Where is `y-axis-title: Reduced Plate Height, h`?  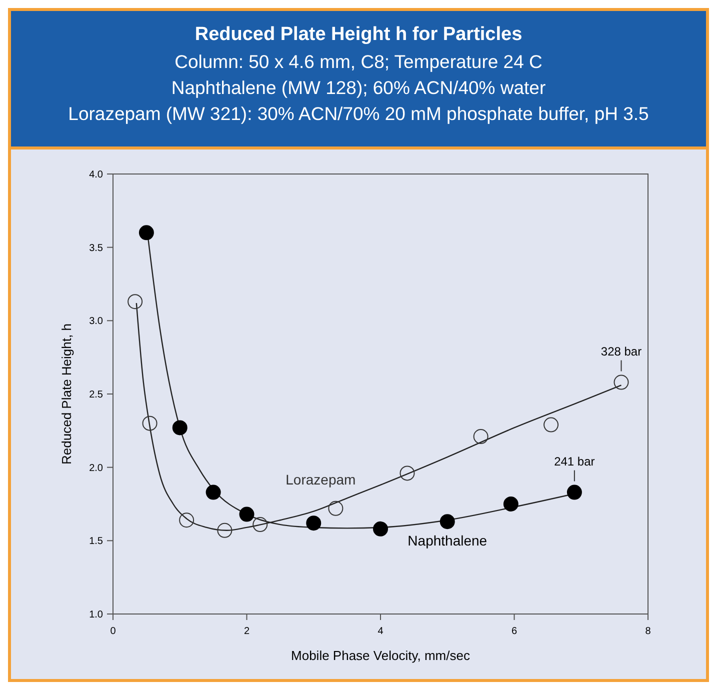
y-axis-title: Reduced Plate Height, h is located at coordinates (66, 394).